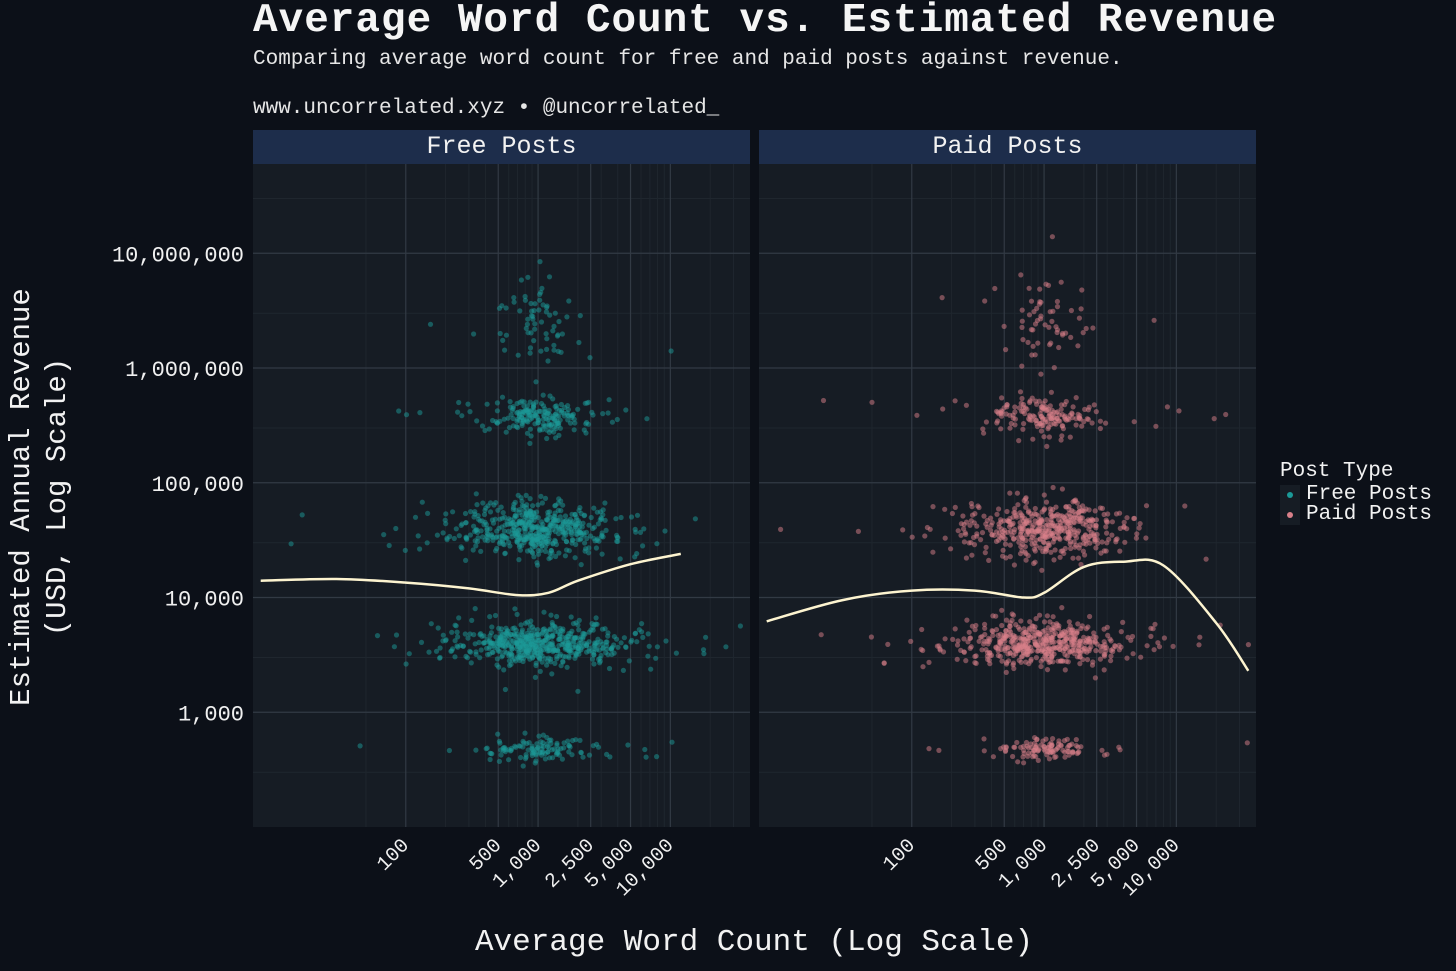 Image resolution: width=1456 pixels, height=971 pixels. I want to click on y-tick-label: 100,000, so click(198, 485).